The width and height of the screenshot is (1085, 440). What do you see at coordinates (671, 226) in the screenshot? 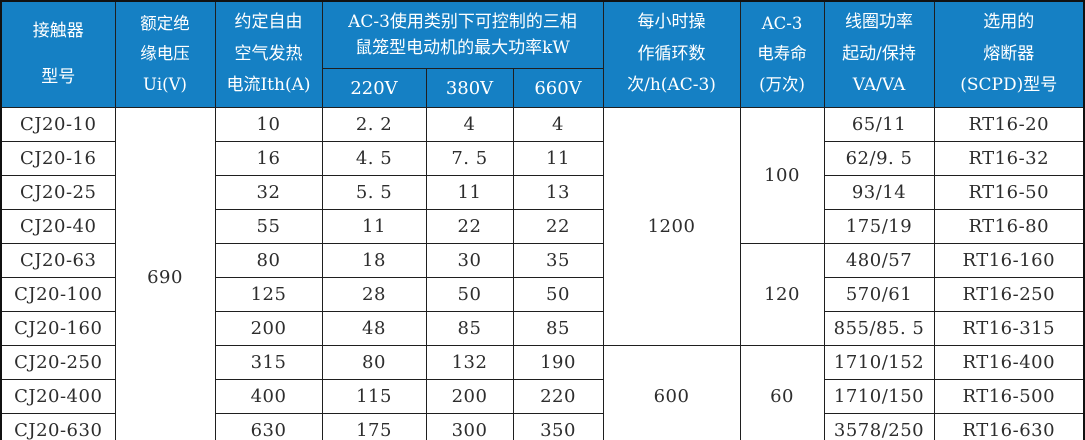
I see `table-cell: 1200` at bounding box center [671, 226].